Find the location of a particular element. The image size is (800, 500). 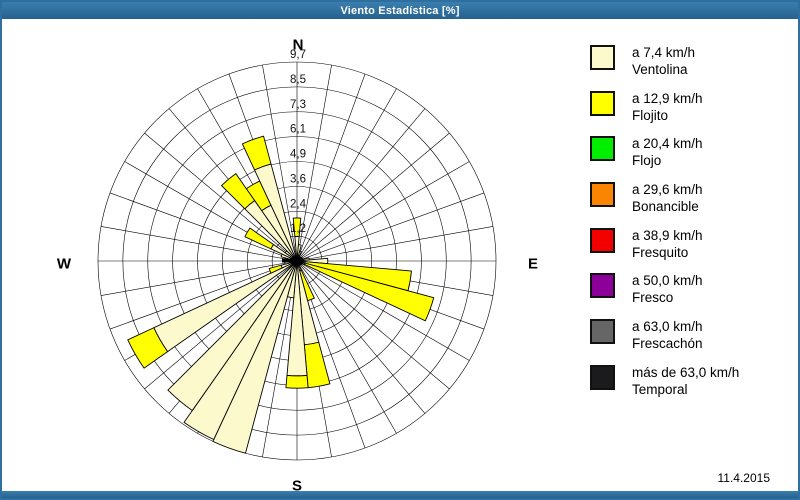

legend-item-text: a 63,0 km/h Frescachón is located at coordinates (667, 335).